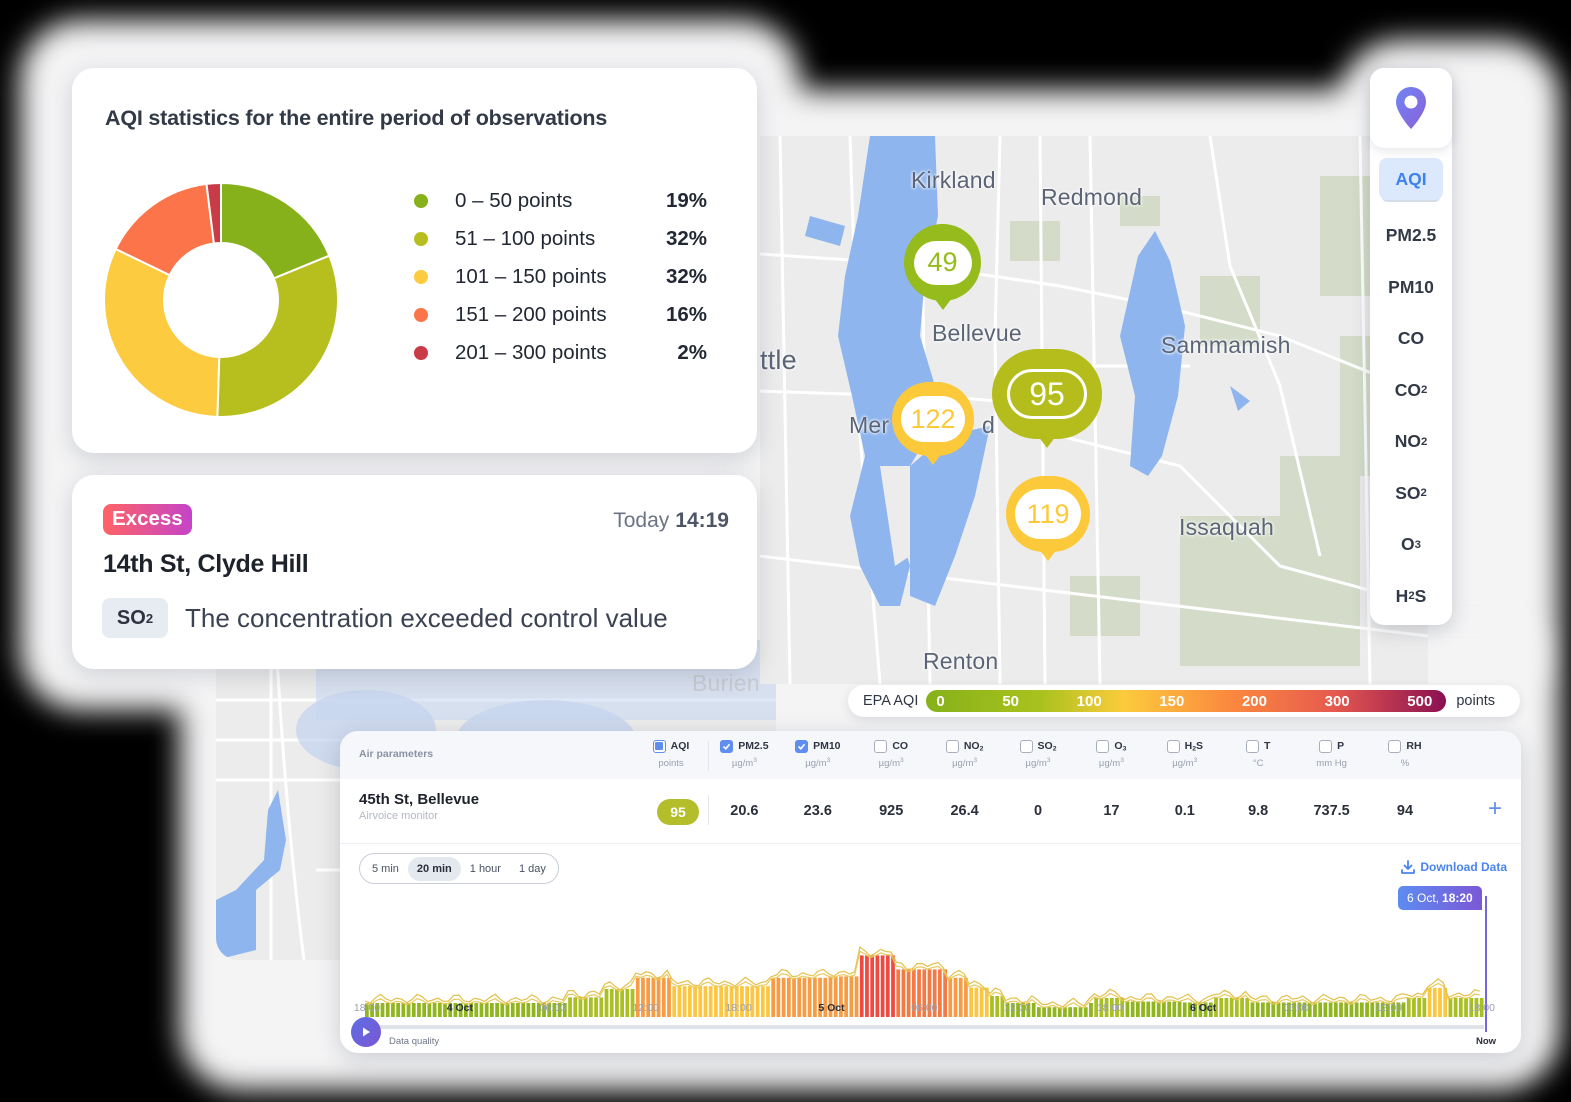 This screenshot has height=1102, width=1571. Describe the element at coordinates (1120, 746) in the screenshot. I see `column-name: O3` at that location.